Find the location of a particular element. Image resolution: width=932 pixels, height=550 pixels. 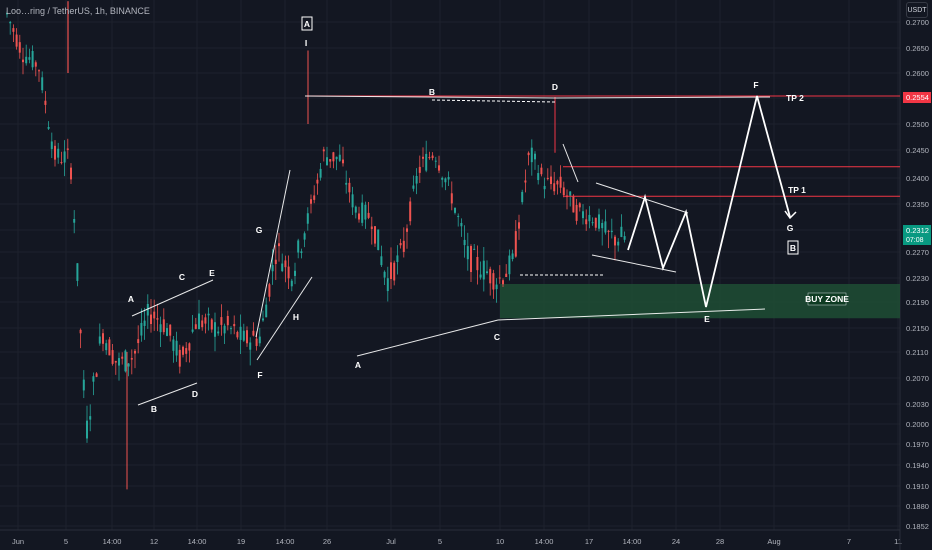

projection-arrowhead is located at coordinates (790, 215).